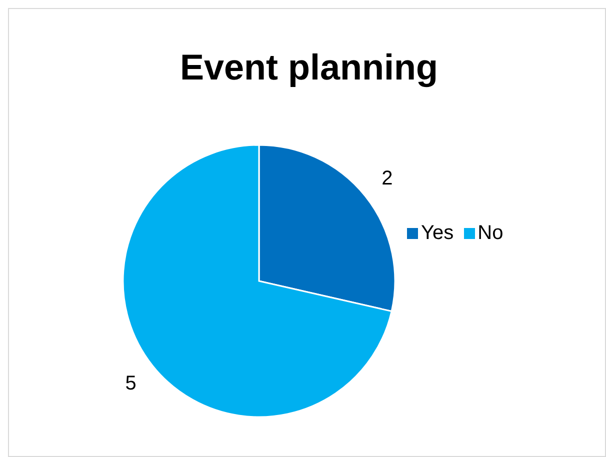 The image size is (606, 457). I want to click on data-label: 5, so click(130, 383).